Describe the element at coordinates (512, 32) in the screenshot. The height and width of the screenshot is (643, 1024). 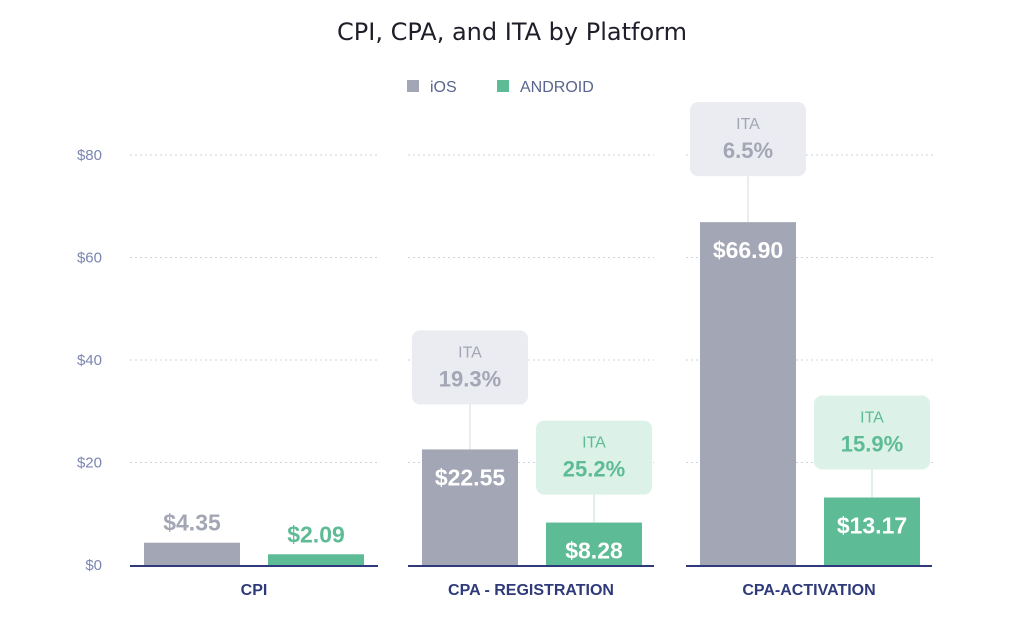
I see `chart-title: CPI, CPA, and ITA by Platform` at that location.